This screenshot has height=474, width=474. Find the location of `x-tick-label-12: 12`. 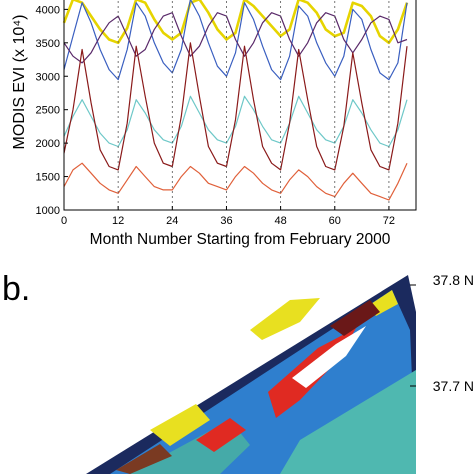

x-tick-label-12: 12 is located at coordinates (118, 221).